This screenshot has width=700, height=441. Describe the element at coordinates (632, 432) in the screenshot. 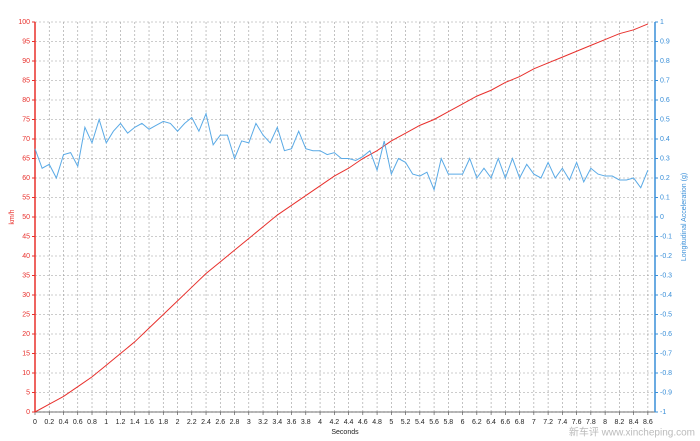

I see `watermark: 新车评 www.xincheping.com` at that location.